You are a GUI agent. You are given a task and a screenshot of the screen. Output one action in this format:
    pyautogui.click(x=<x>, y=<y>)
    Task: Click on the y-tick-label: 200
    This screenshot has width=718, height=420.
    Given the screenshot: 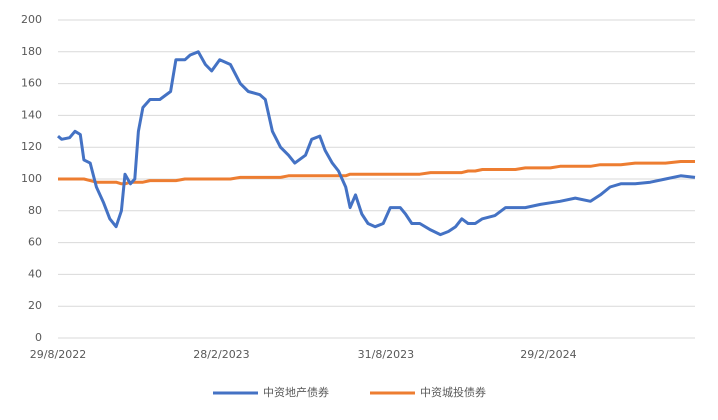 What is the action you would take?
    pyautogui.click(x=31, y=19)
    